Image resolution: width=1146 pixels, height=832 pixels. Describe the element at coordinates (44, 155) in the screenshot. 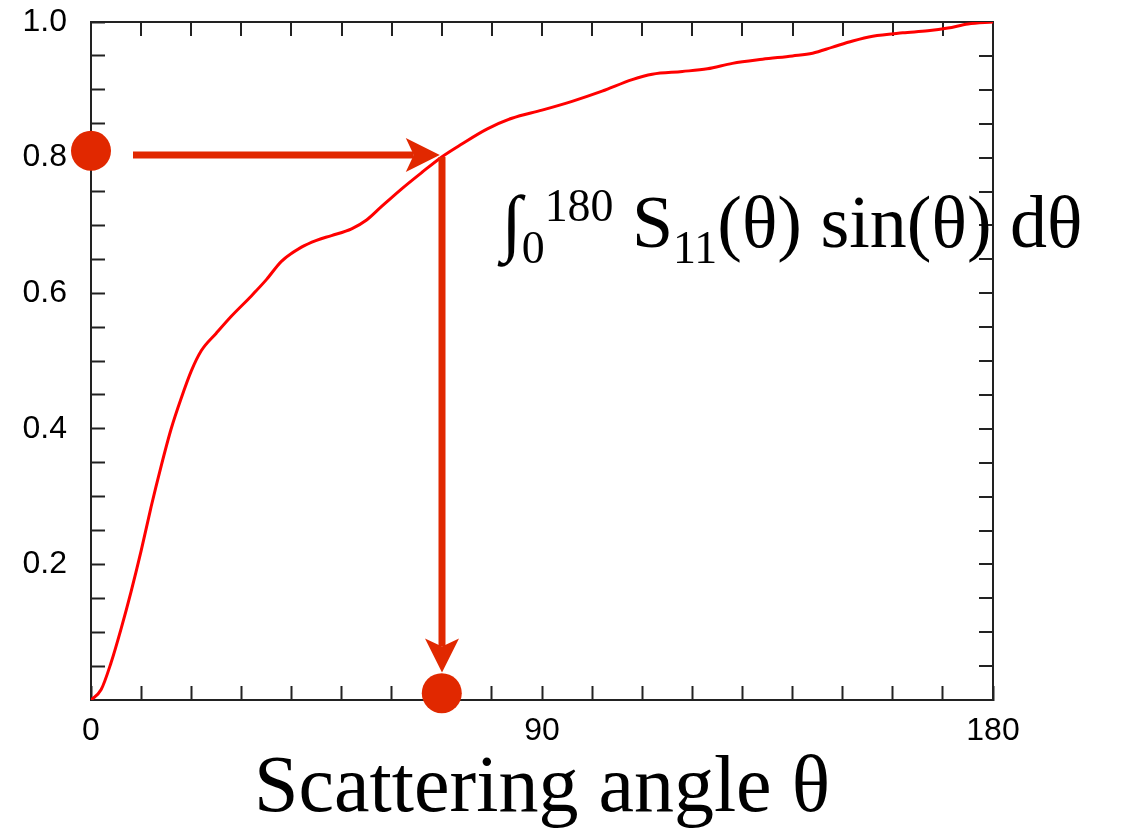

I see `y-tick-label: 0.8` at that location.